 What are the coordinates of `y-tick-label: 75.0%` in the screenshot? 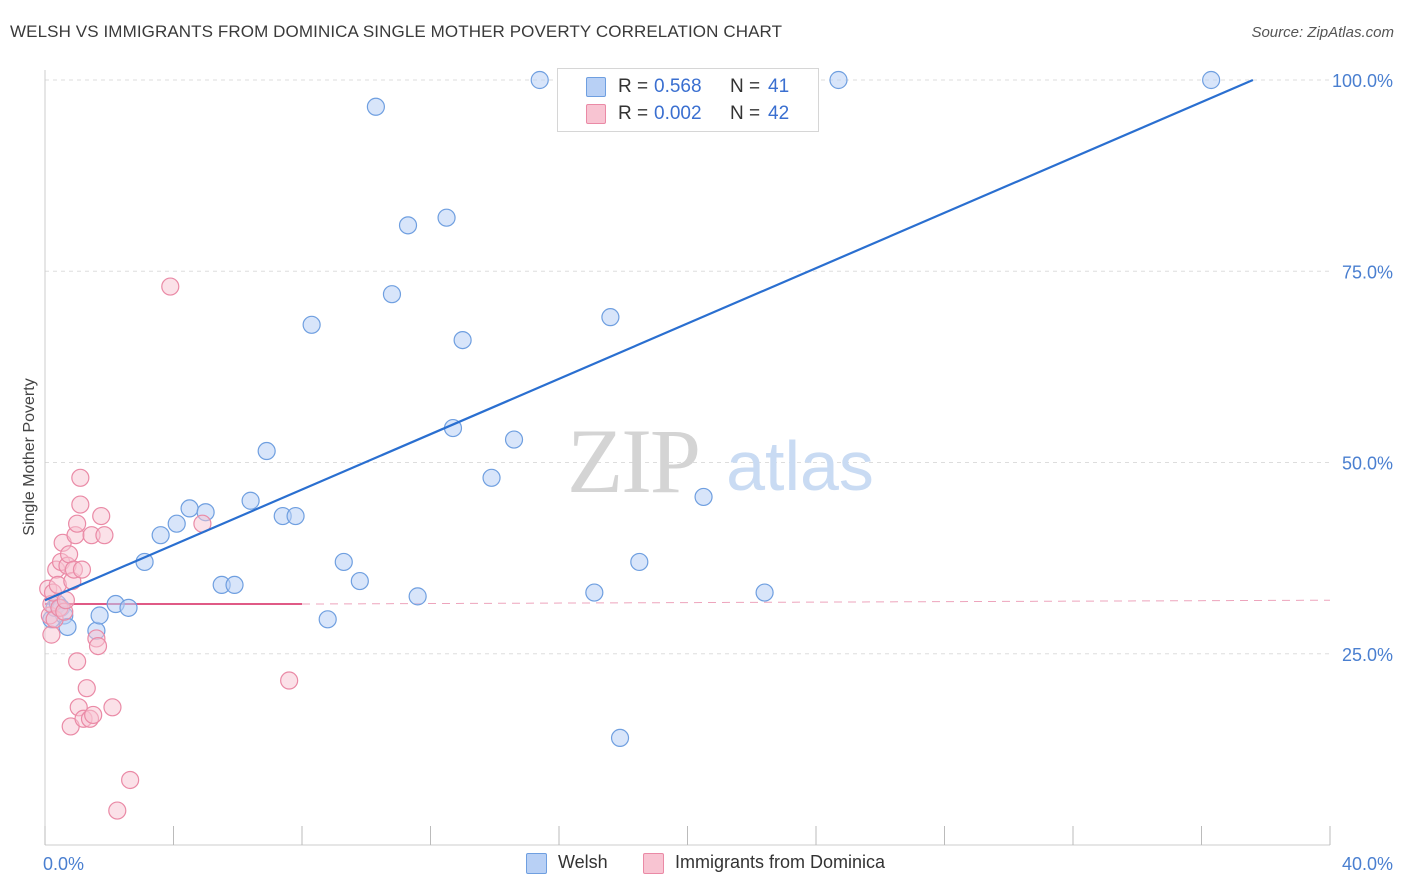 It's located at (1367, 272).